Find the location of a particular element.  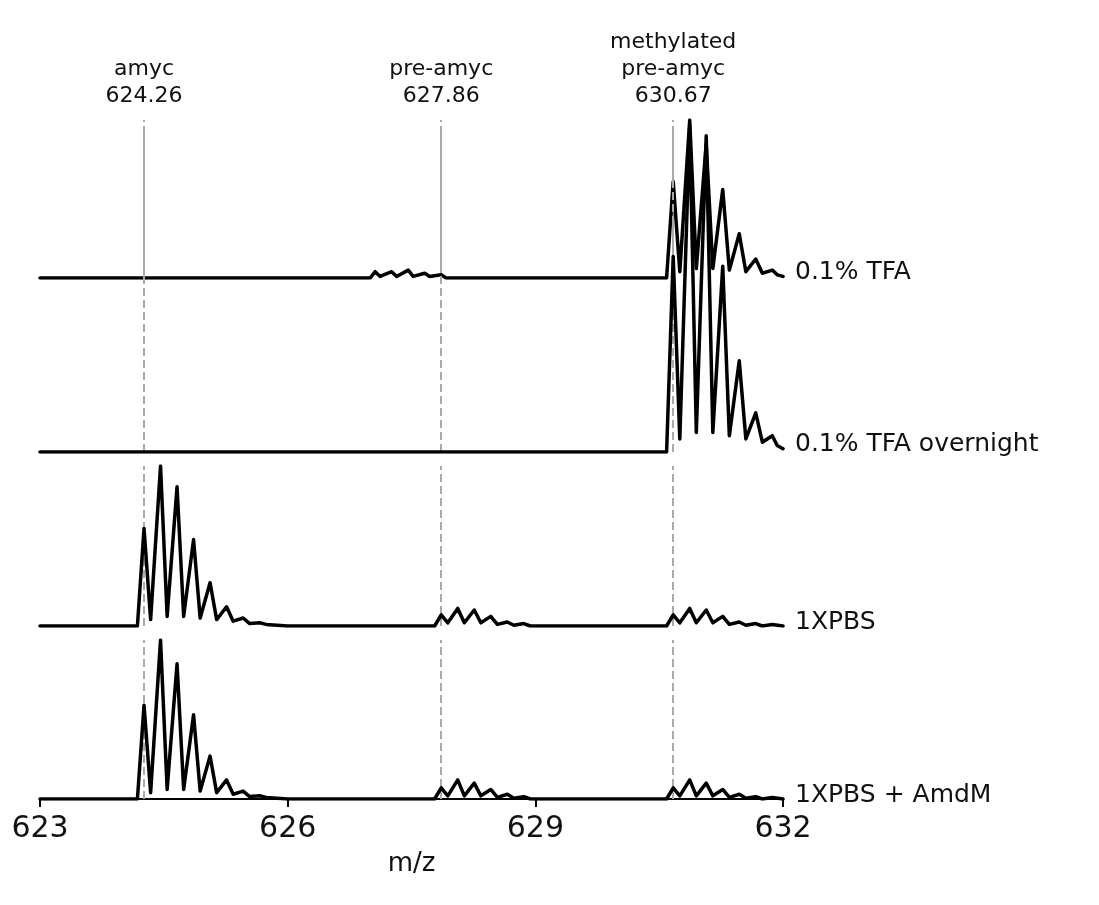

x-tick-label: 629 is located at coordinates (535, 826).